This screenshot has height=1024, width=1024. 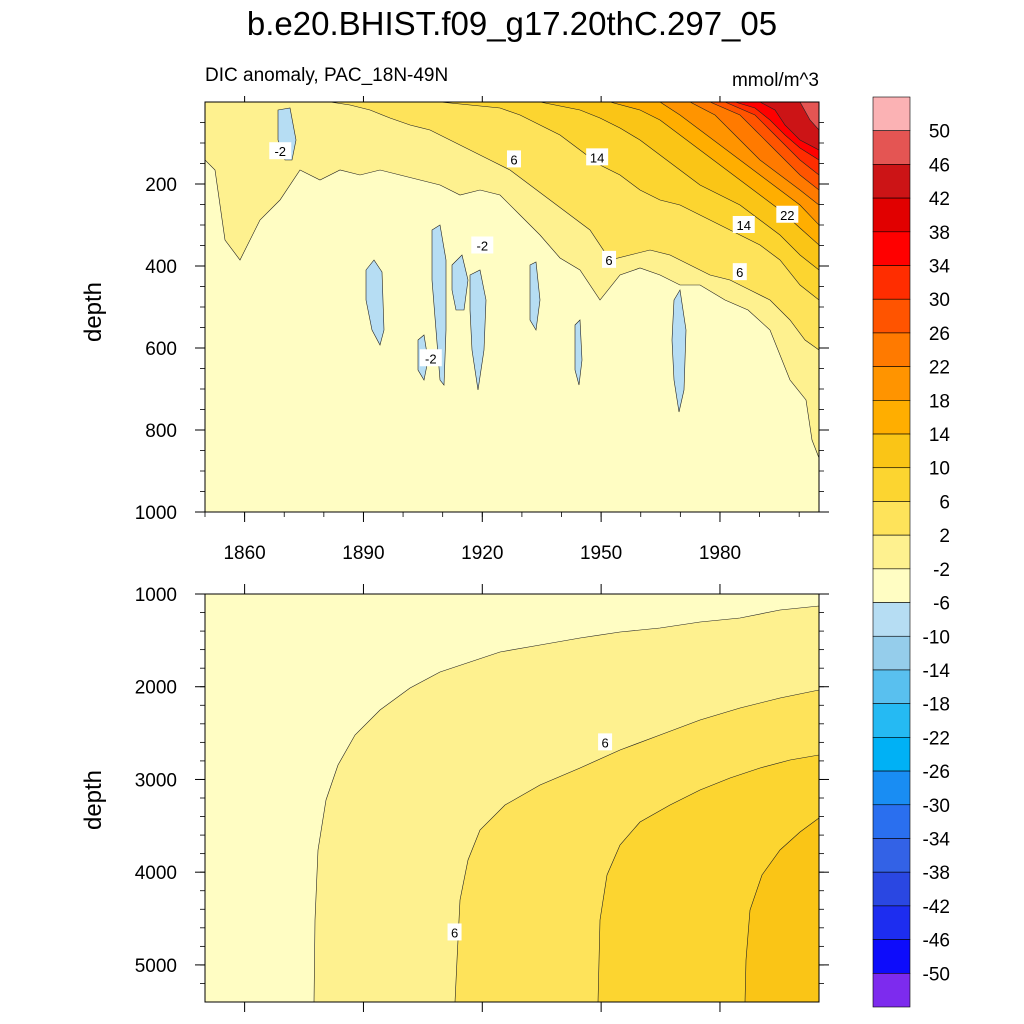 I want to click on contour-label: 14, so click(x=597, y=157).